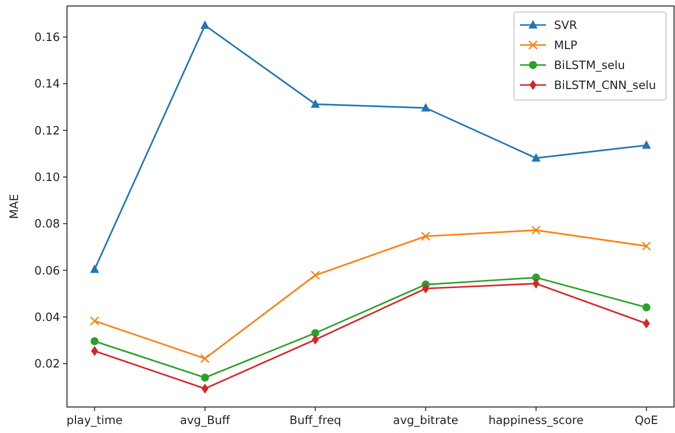 This screenshot has height=433, width=675. Describe the element at coordinates (315, 420) in the screenshot. I see `x-tick-label: Buff_freq` at that location.